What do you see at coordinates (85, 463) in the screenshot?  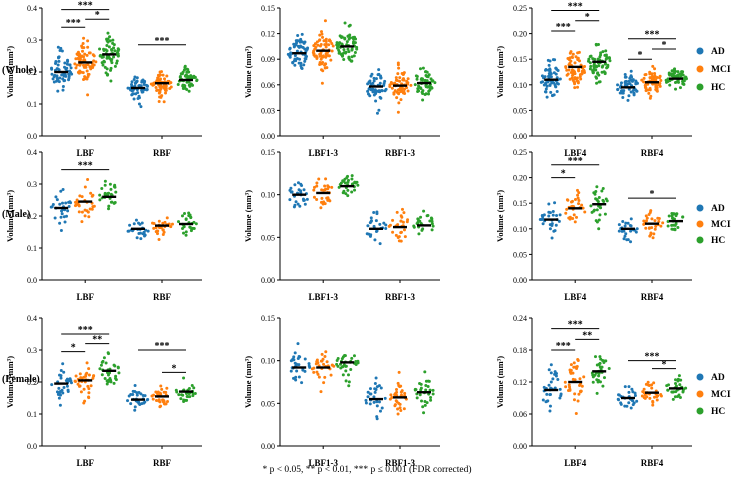 I see `x-category-label: LBF` at bounding box center [85, 463].